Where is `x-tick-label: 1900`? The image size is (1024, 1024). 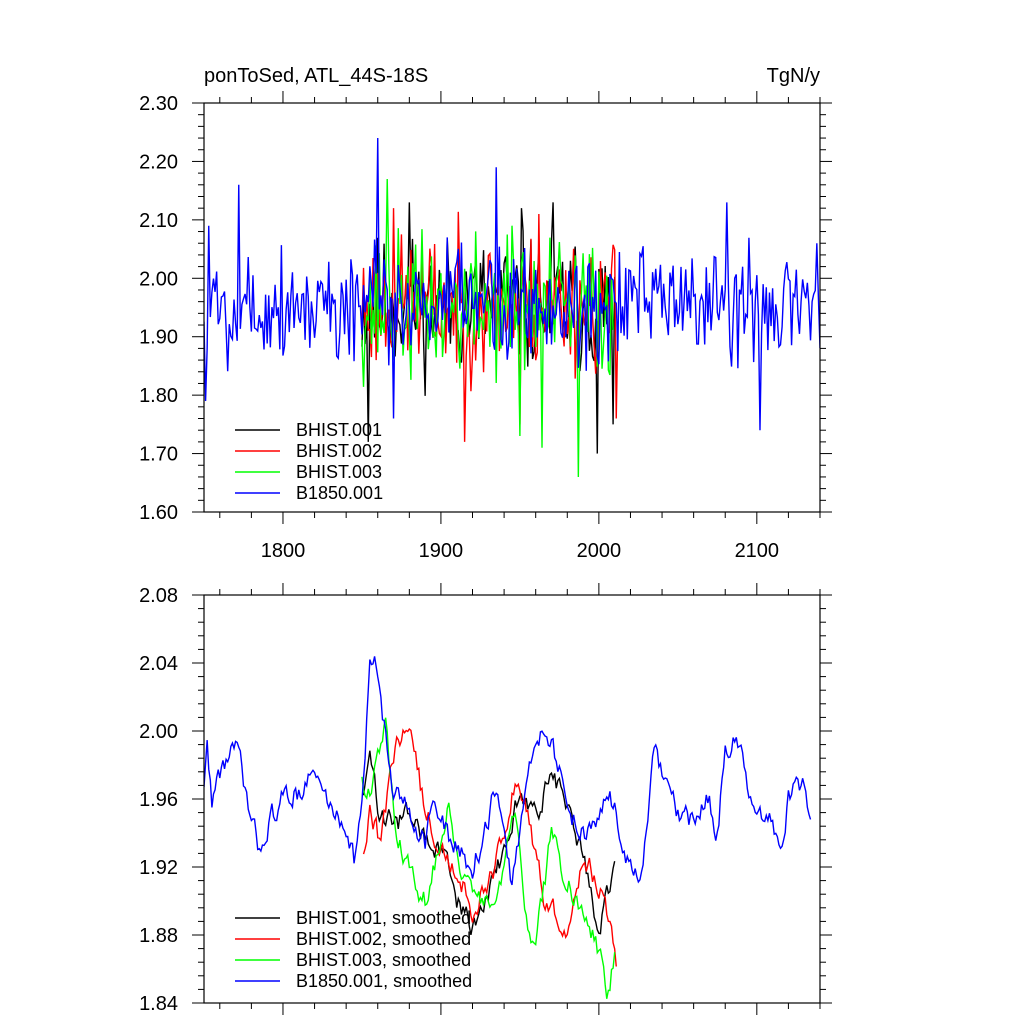 x-tick-label: 1900 is located at coordinates (441, 551).